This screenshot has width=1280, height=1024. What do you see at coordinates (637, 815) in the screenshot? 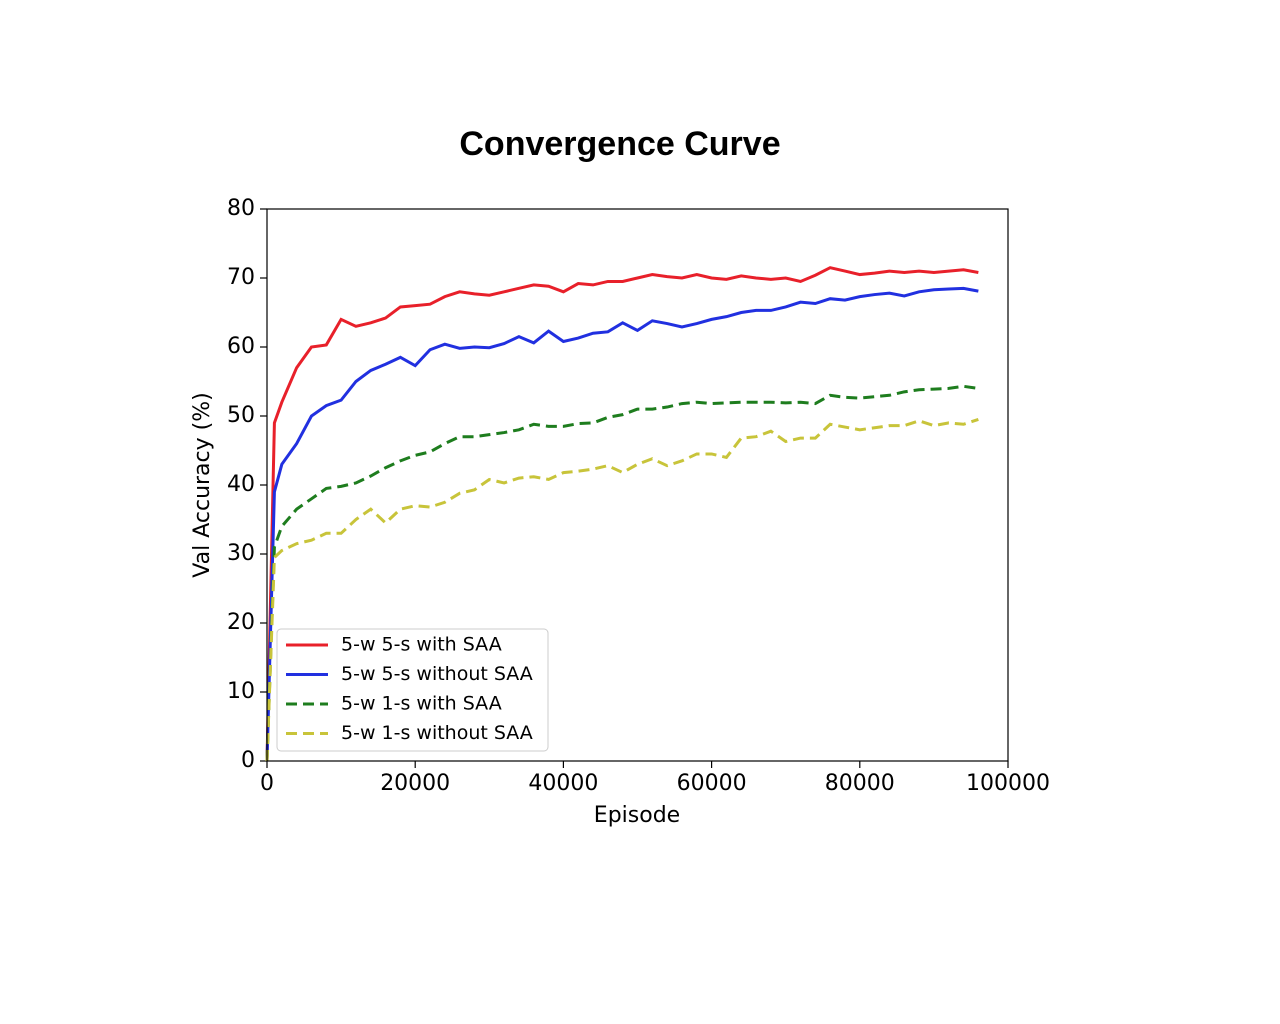
I see `x-axis-label: Episode` at bounding box center [637, 815].